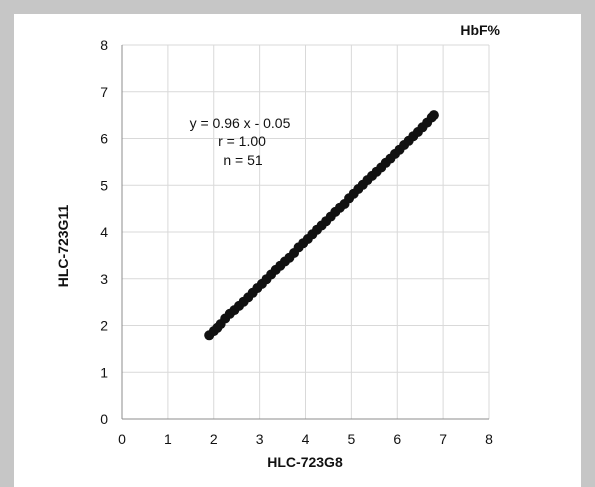  Describe the element at coordinates (168, 439) in the screenshot. I see `x-tick-label: 1` at that location.